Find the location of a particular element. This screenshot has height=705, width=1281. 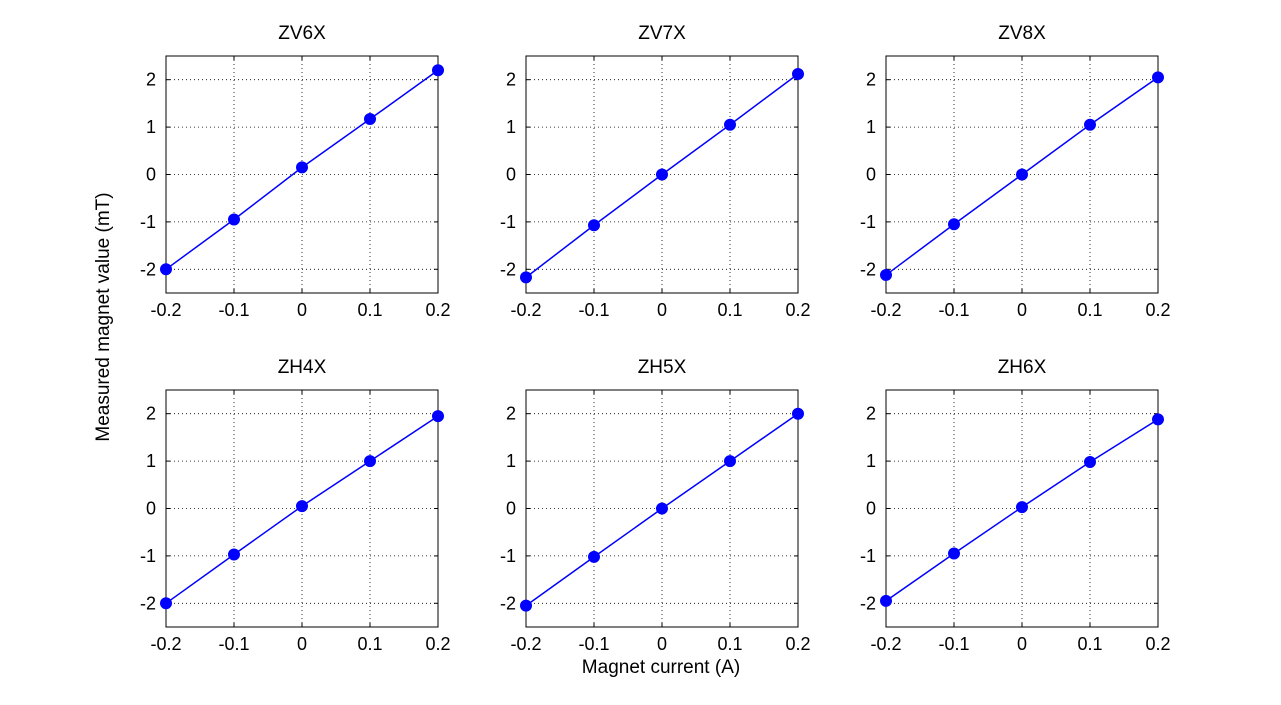

subplot-title: ZV7X is located at coordinates (662, 33).